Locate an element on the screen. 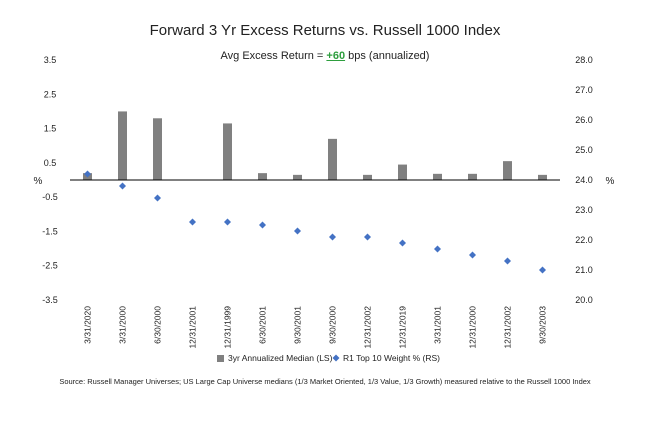 This screenshot has width=650, height=422. x-tick-label: 9/30/2003 is located at coordinates (543, 325).